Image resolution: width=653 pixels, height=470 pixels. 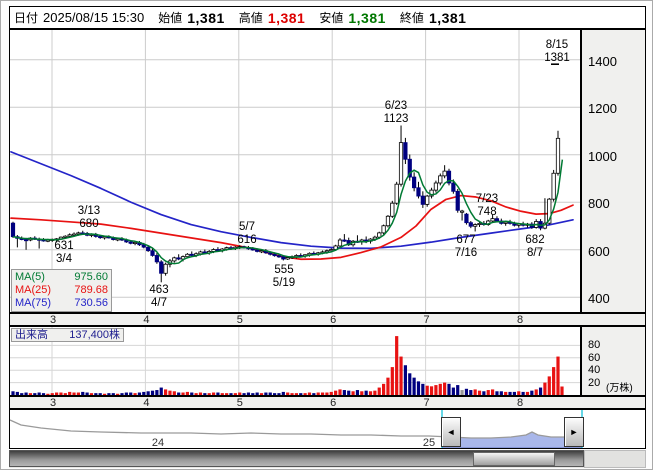 I want to click on volume-panel: 出来高 137,400株, so click(x=295, y=361).